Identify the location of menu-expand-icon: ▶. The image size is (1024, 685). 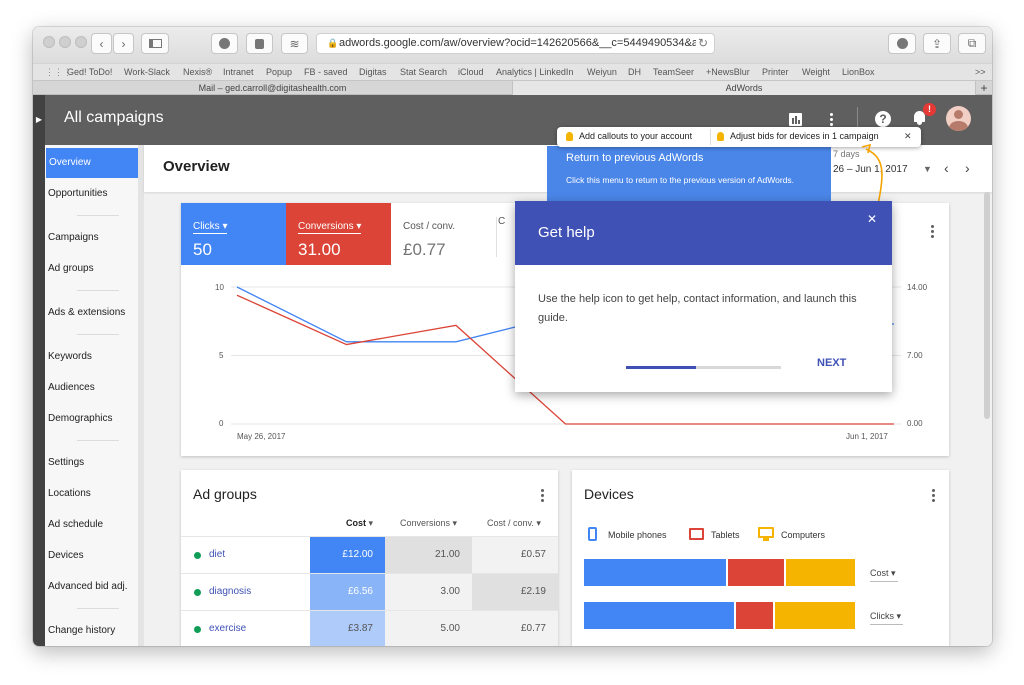
(39, 120).